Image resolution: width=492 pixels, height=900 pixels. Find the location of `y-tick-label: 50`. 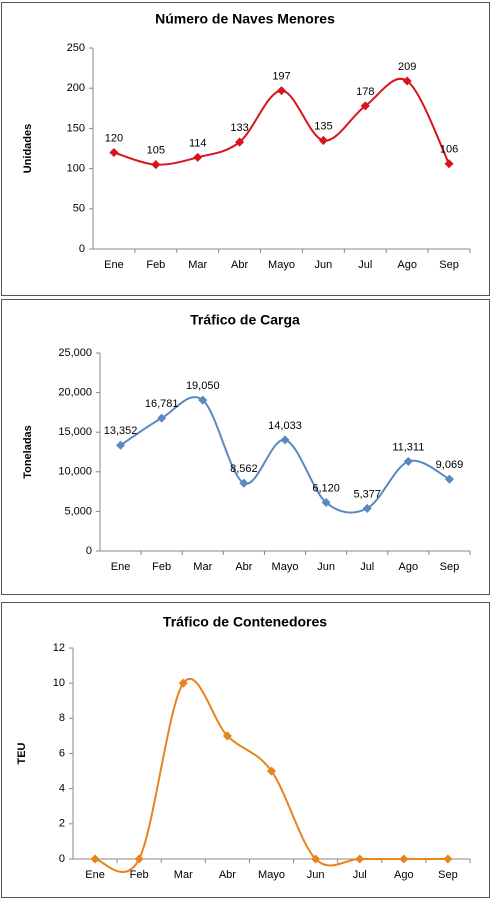

y-tick-label: 50 is located at coordinates (79, 209).